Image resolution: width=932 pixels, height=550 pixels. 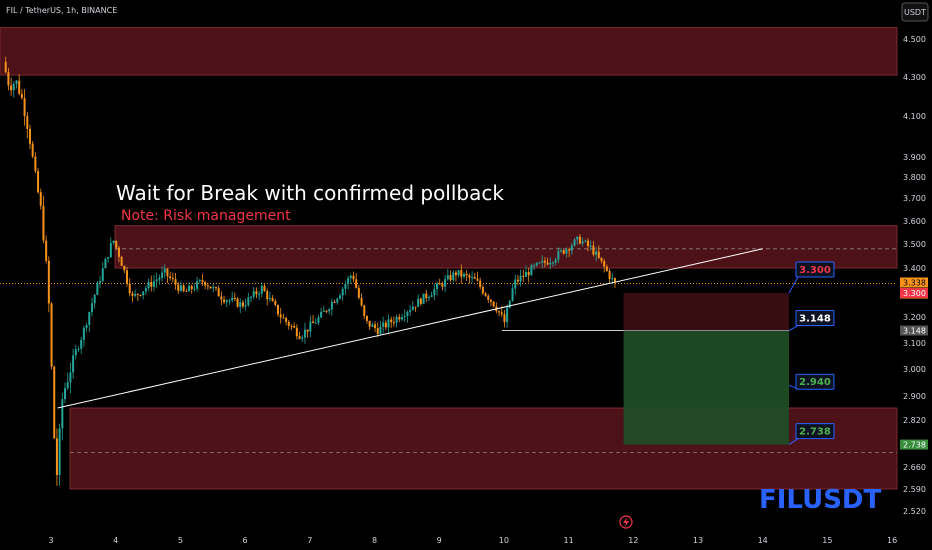 What do you see at coordinates (504, 540) in the screenshot?
I see `time-tick-label: 10` at bounding box center [504, 540].